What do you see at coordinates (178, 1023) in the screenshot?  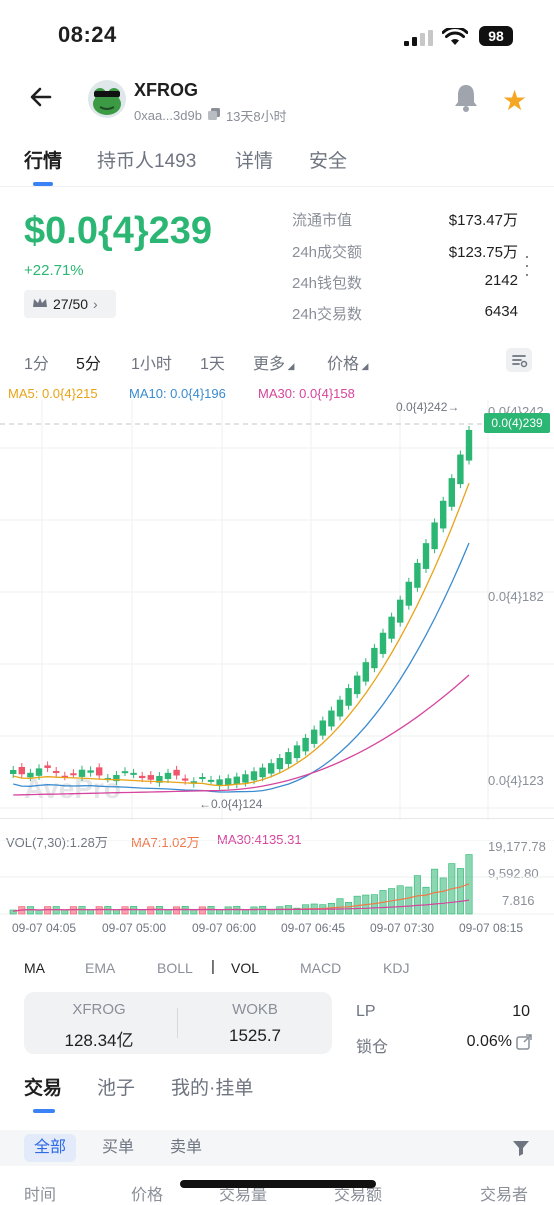 I see `pool-reserves: XFROG 128.34亿 WOKB 1525.7` at bounding box center [178, 1023].